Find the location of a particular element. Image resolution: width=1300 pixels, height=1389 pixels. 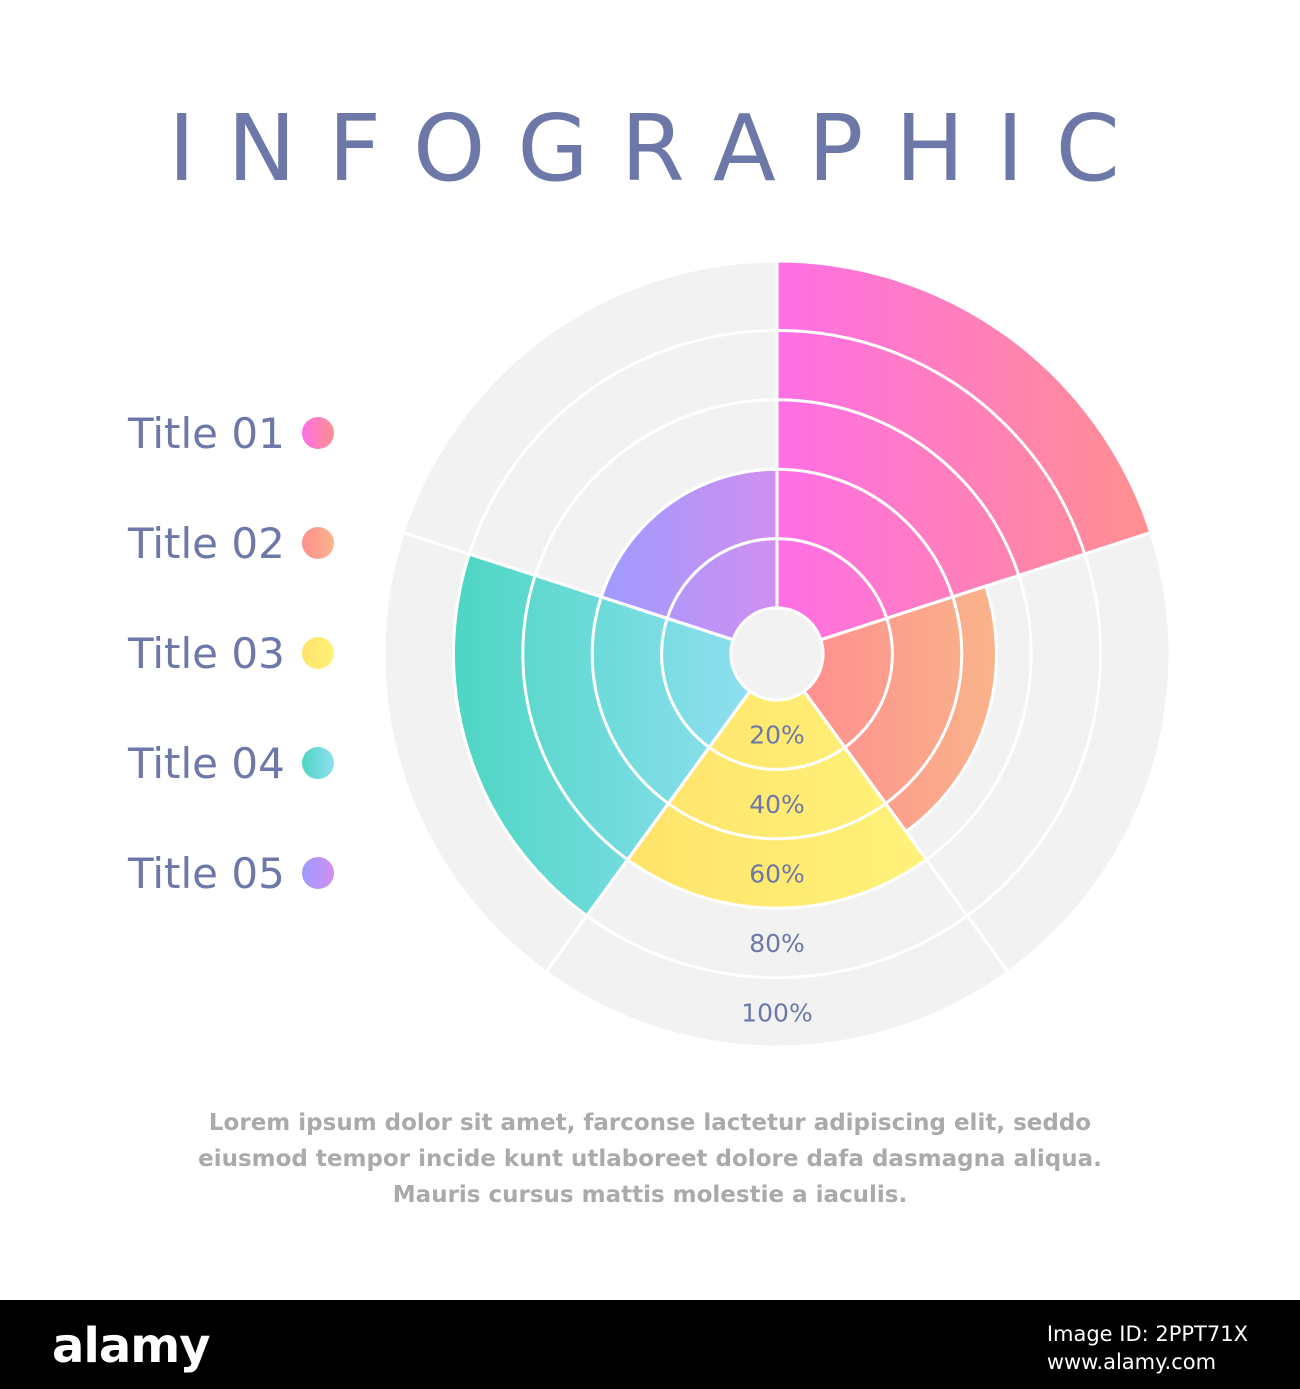

radial-tick-label: 100% is located at coordinates (776, 1012).